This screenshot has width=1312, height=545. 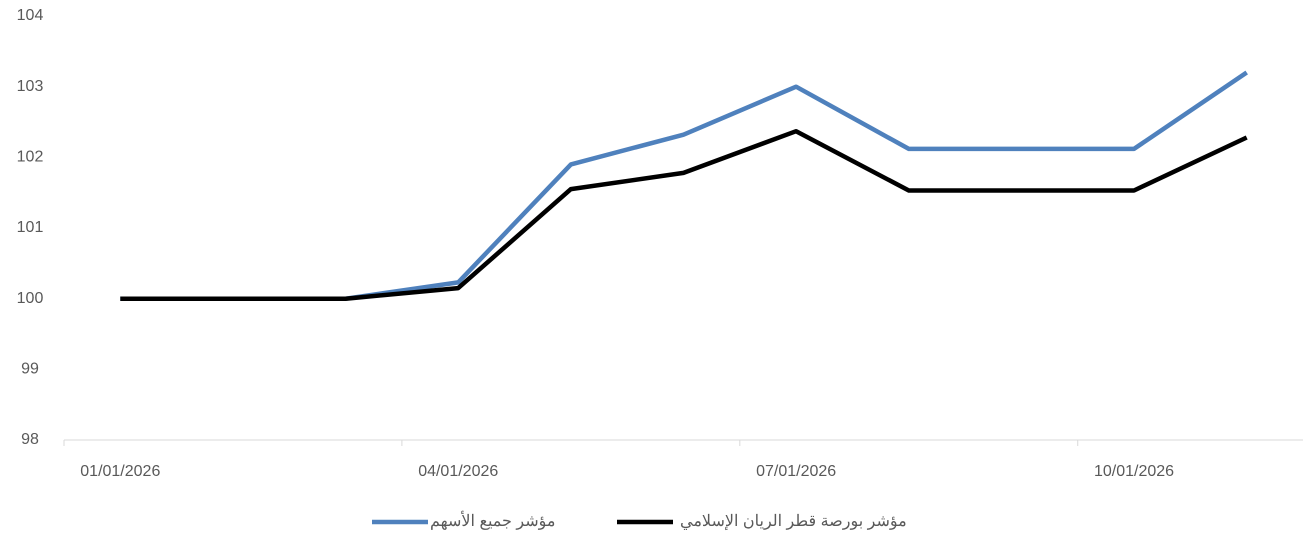 I want to click on x-tick-label: 01/01/2026, so click(x=120, y=471).